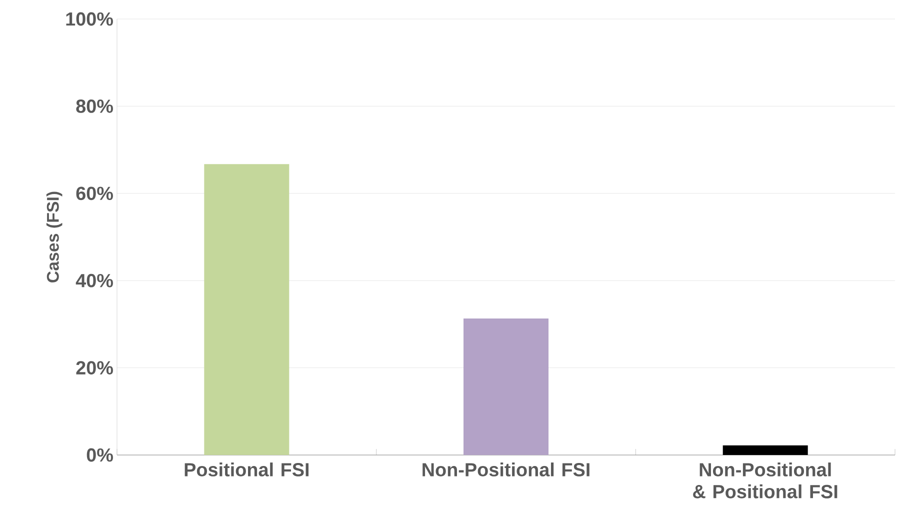 The height and width of the screenshot is (522, 910). Describe the element at coordinates (94, 281) in the screenshot. I see `y-tick-label: 40%` at that location.